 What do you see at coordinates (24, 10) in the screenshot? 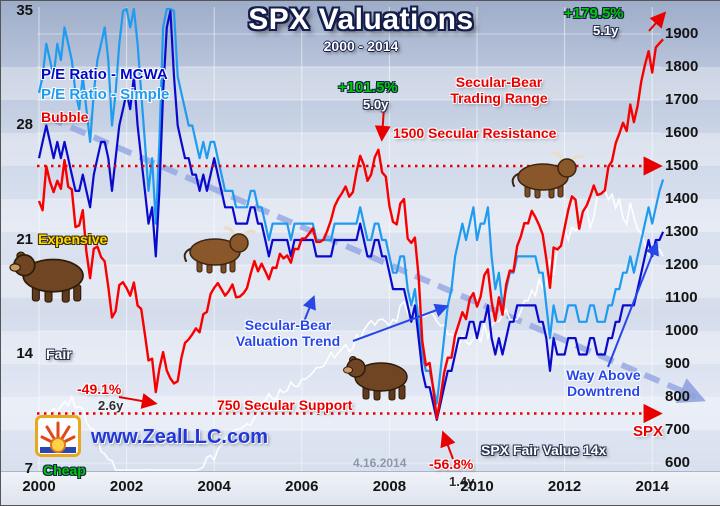
I see `y-axis-left-tick: 35` at bounding box center [24, 10].